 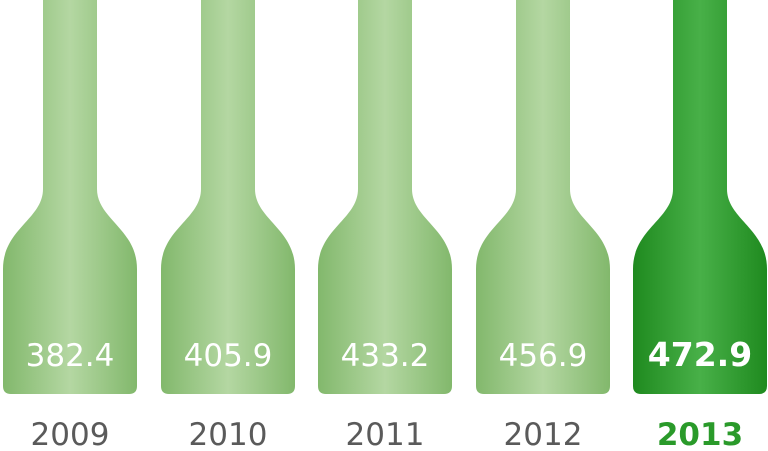 I want to click on year-label-2011: 2011, so click(x=385, y=434).